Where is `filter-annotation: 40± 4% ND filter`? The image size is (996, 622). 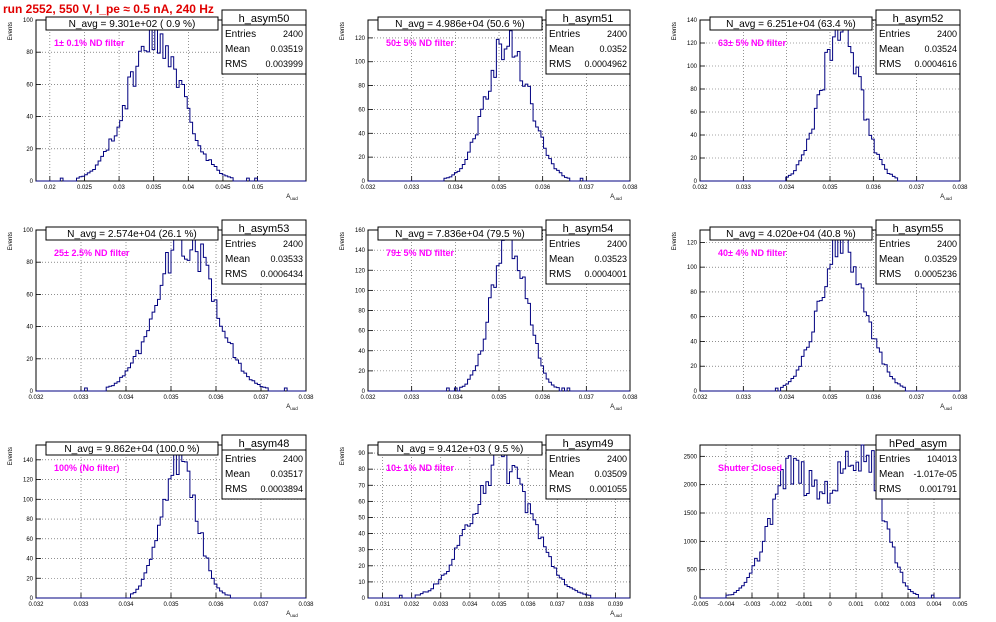
filter-annotation: 40± 4% ND filter is located at coordinates (752, 253).